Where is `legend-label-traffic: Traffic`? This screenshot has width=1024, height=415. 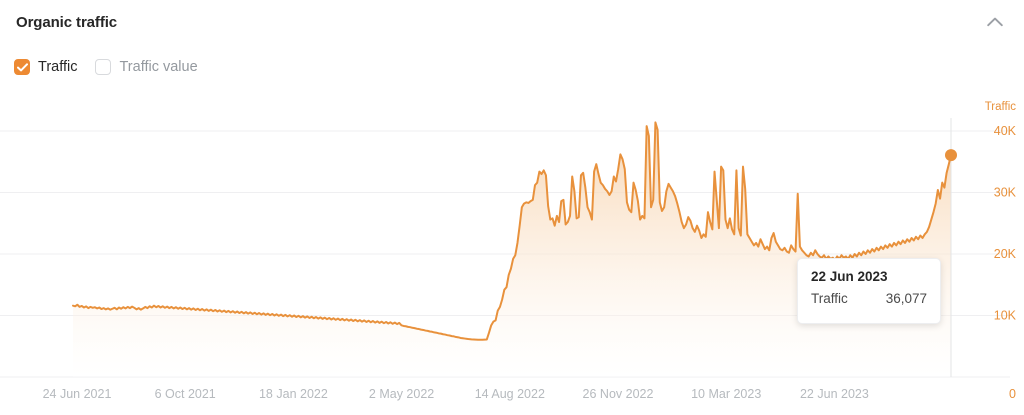
legend-label-traffic: Traffic is located at coordinates (58, 67).